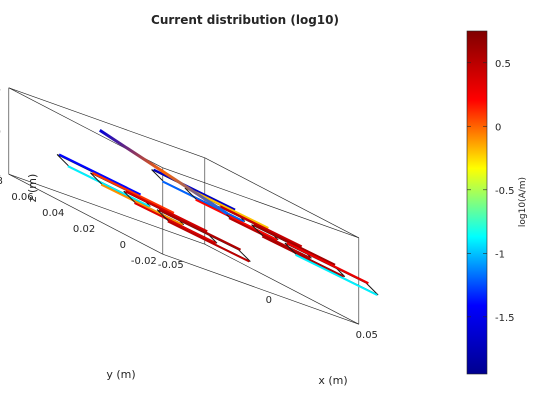  Describe the element at coordinates (0, 175) in the screenshot. I see `z-tick-label: -0.04` at that location.